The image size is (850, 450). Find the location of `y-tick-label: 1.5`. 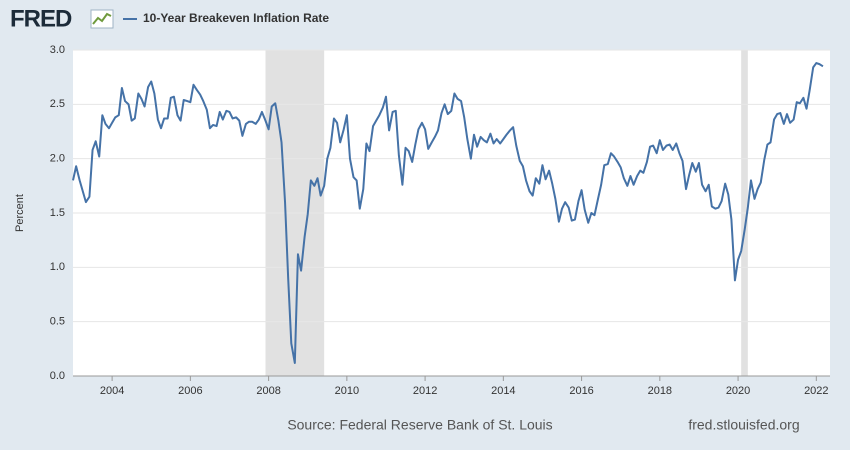

y-tick-label: 1.5 is located at coordinates (57, 213).